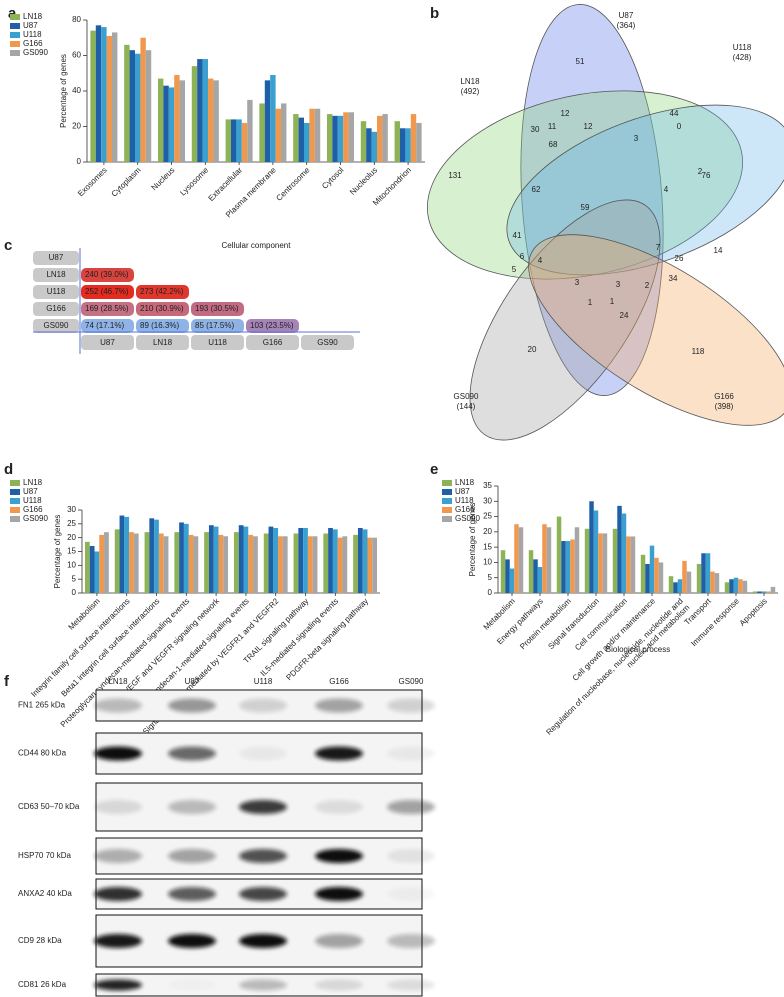 The image size is (784, 997). Describe the element at coordinates (339, 681) in the screenshot. I see `lane-label: G166` at that location.